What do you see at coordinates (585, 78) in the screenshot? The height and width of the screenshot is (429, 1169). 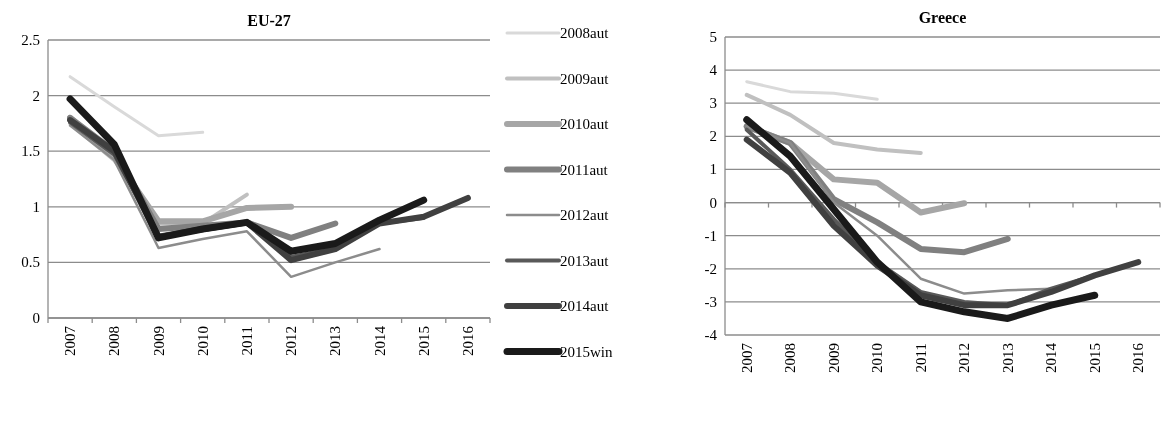 I see `legend-label: 2009aut` at bounding box center [585, 78].